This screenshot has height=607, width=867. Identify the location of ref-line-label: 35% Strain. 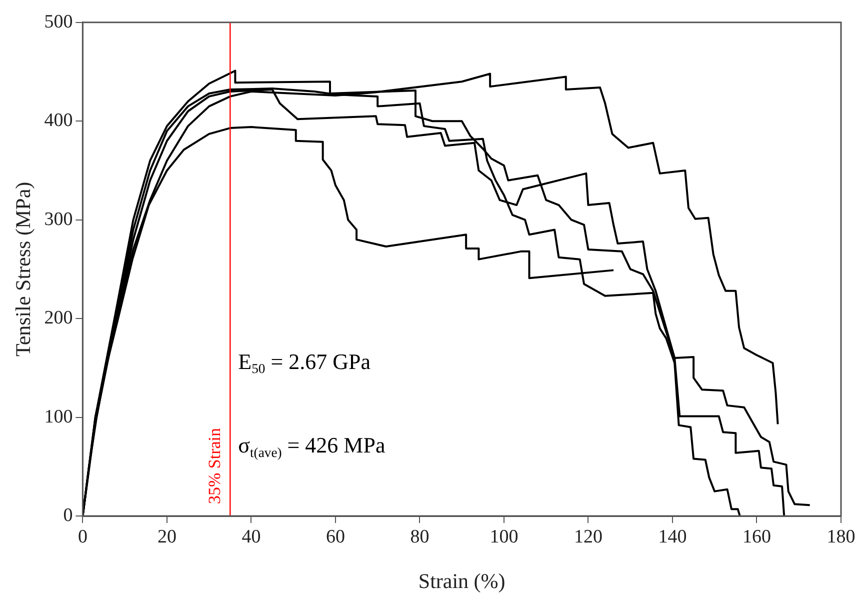
(214, 465).